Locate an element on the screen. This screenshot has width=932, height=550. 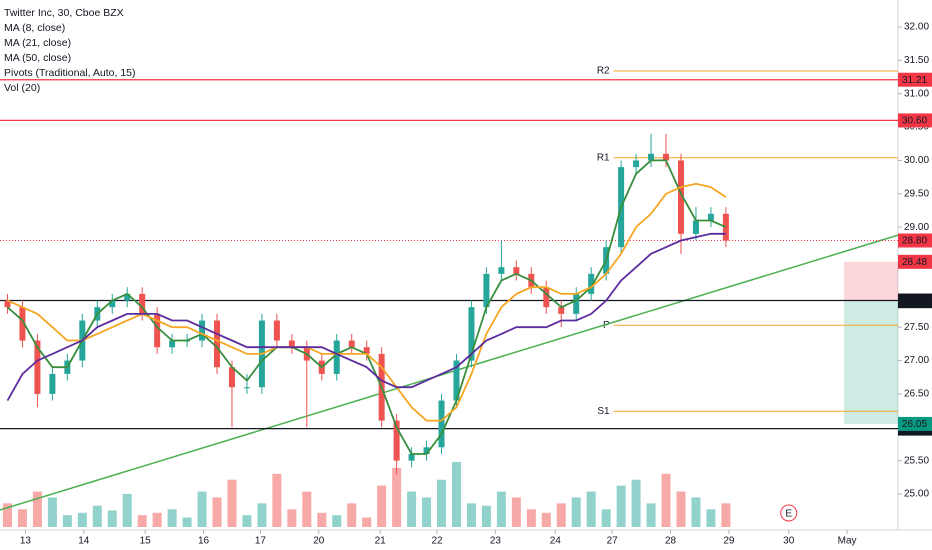
x-tick-label: 15 is located at coordinates (146, 541).